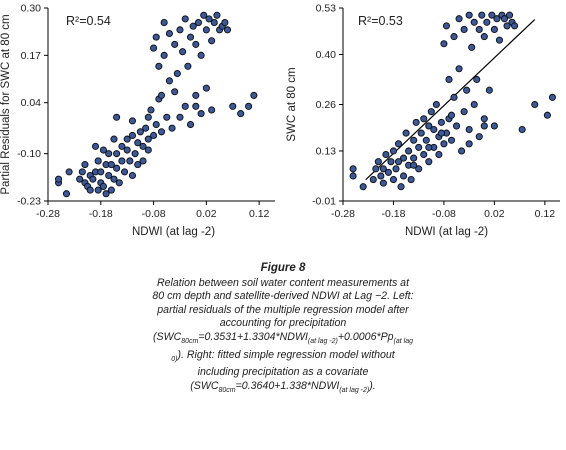  What do you see at coordinates (31, 103) in the screenshot?
I see `left-y-tick-label: 0.04` at bounding box center [31, 103].